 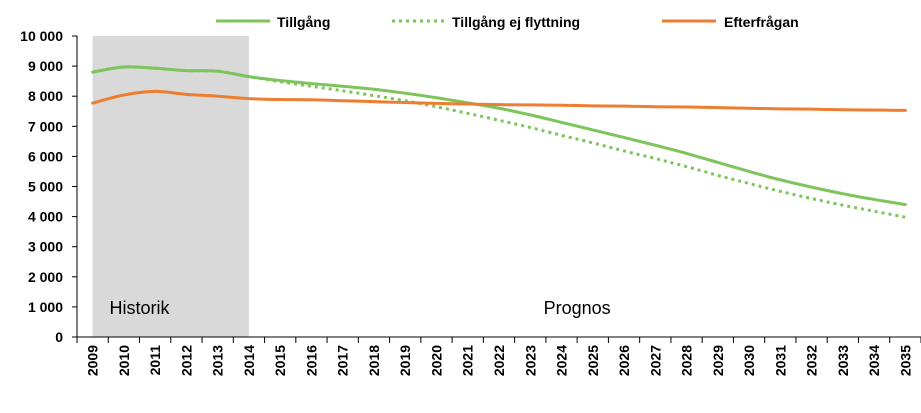 What do you see at coordinates (655, 360) in the screenshot?
I see `x-tick-label: 2027` at bounding box center [655, 360].